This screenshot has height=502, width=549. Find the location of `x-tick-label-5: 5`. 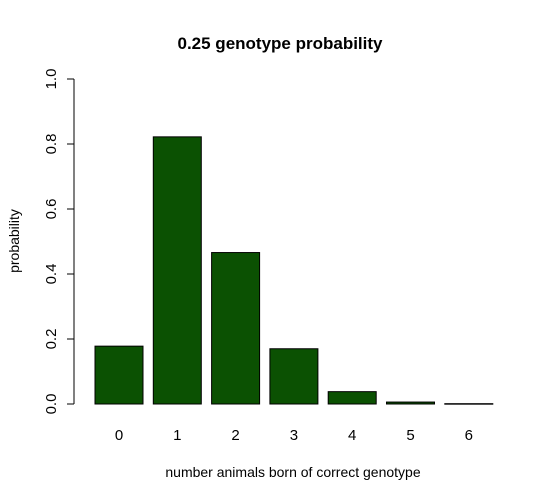

x-tick-label-5: 5 is located at coordinates (410, 435).